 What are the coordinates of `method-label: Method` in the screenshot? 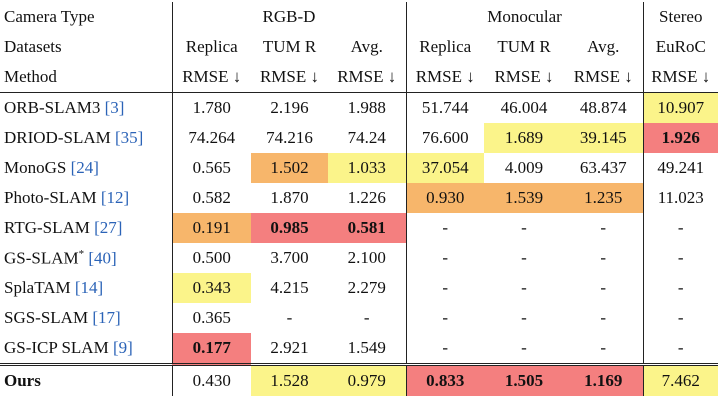 It's located at (86, 77).